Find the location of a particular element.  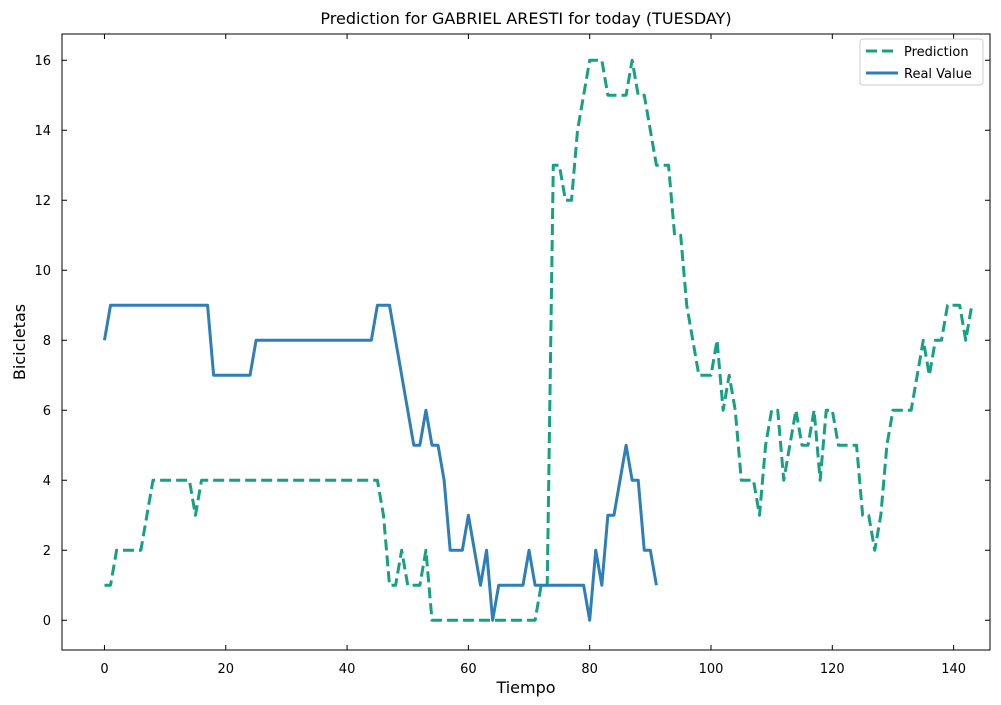

x-axis-label: Tiempo is located at coordinates (525, 687).